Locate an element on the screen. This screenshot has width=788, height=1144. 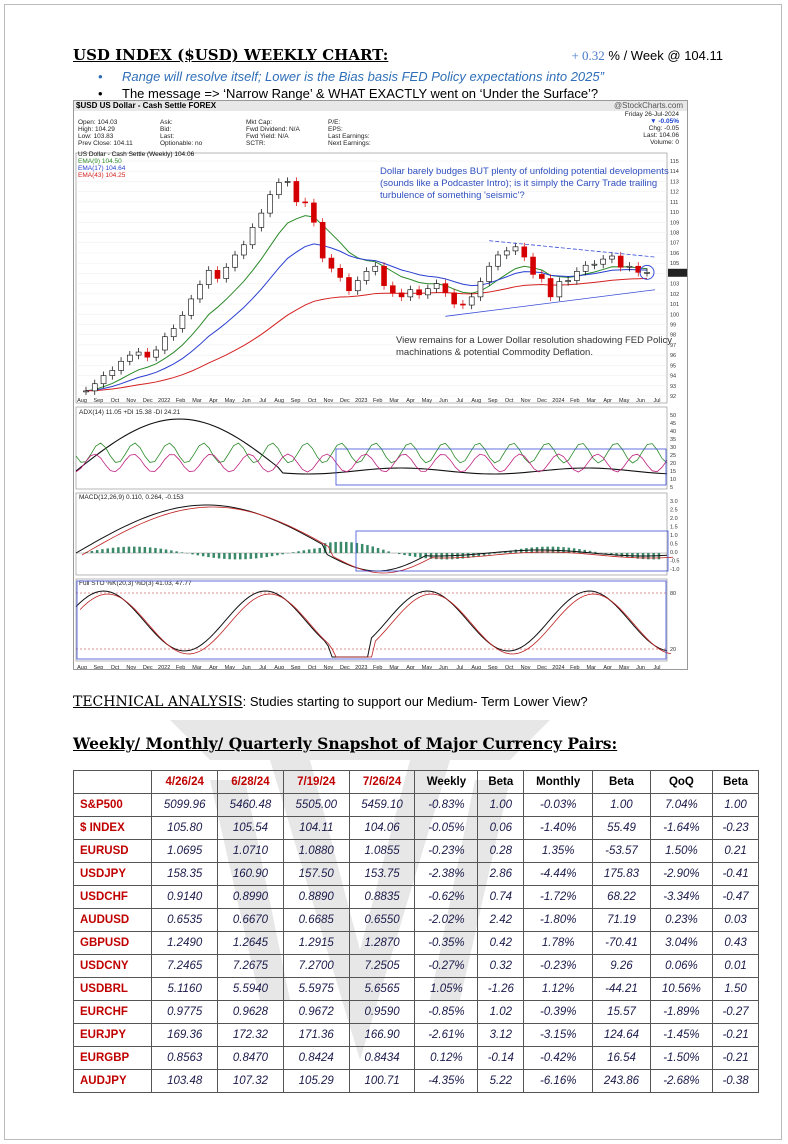
adx-tick-label: 15 is located at coordinates (673, 472).